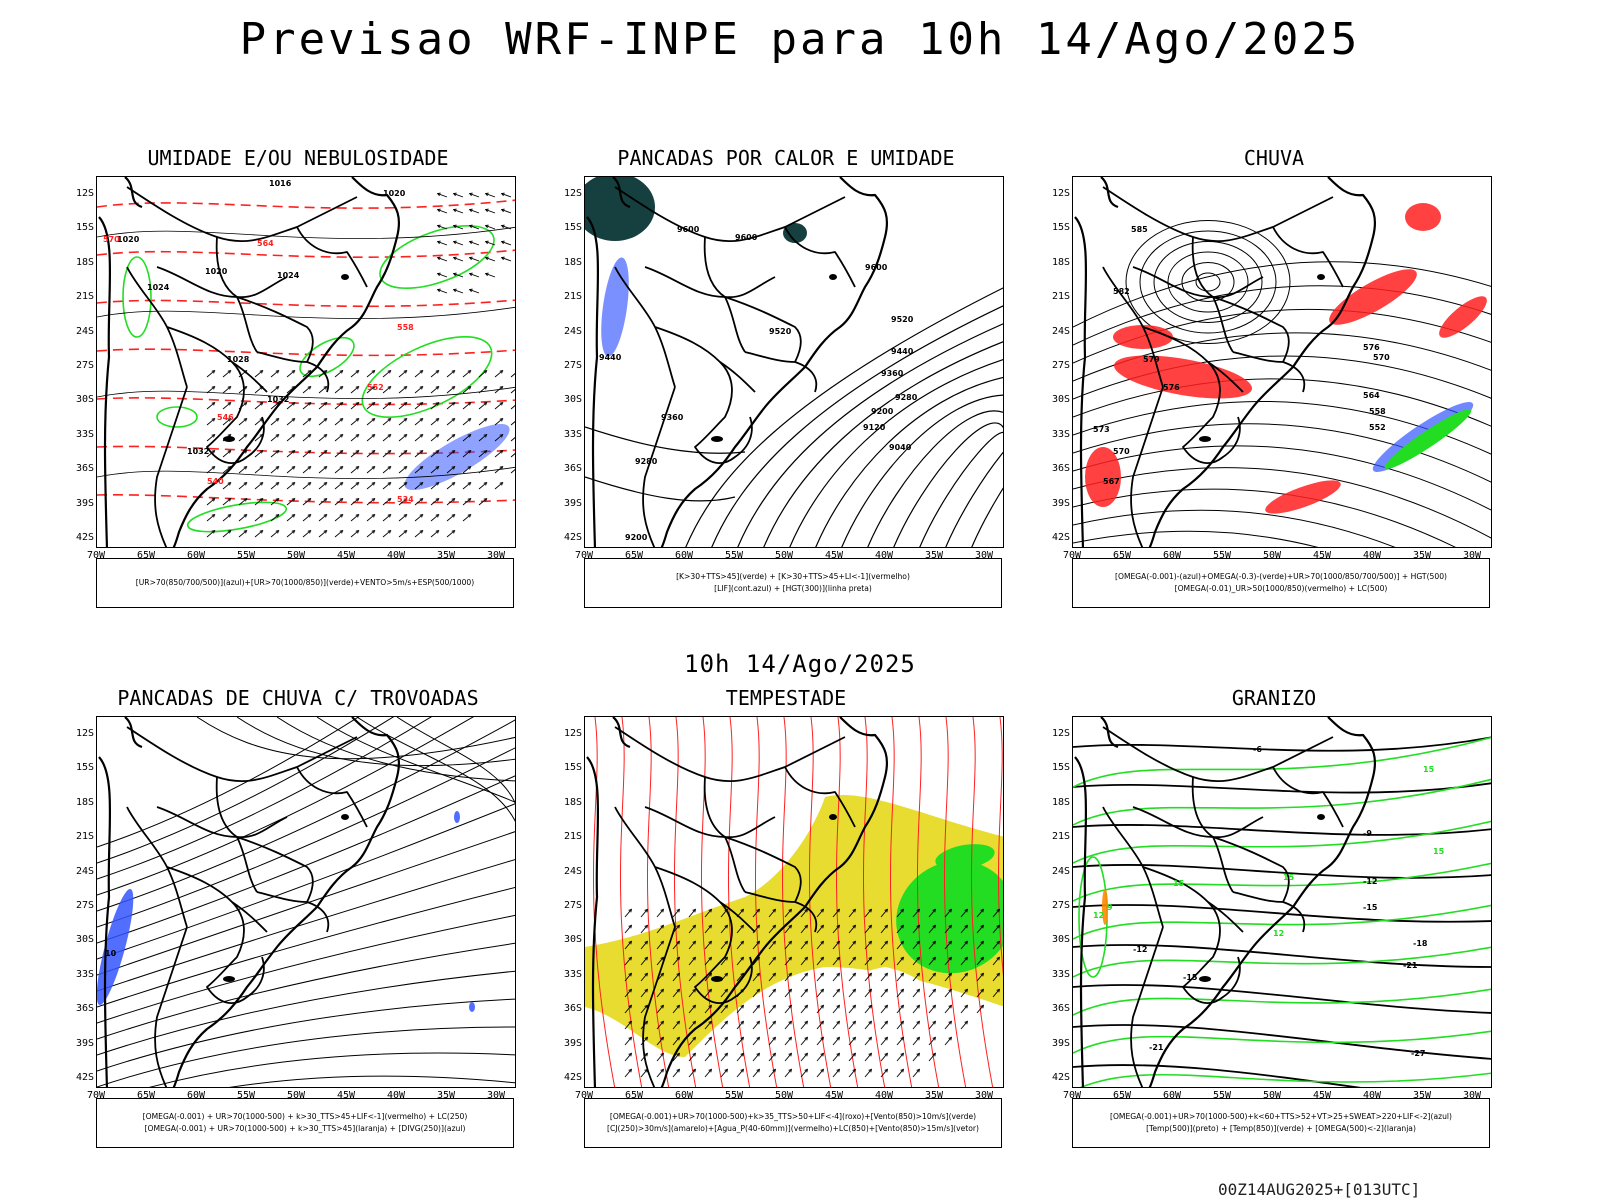  I want to click on divergence-area, so click(472, 1007).